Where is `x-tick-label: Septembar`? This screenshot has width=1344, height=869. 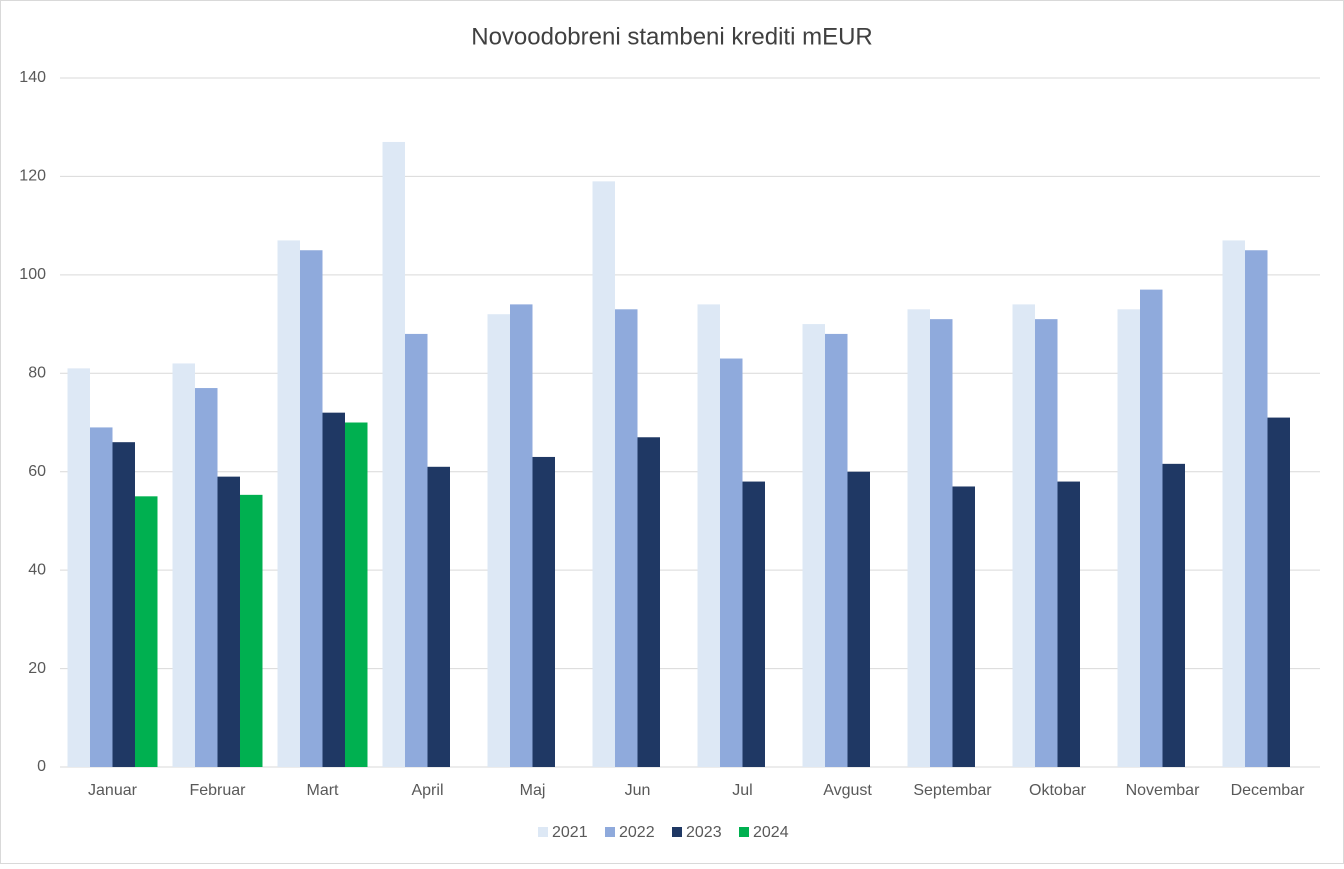
x-tick-label: Septembar is located at coordinates (952, 790).